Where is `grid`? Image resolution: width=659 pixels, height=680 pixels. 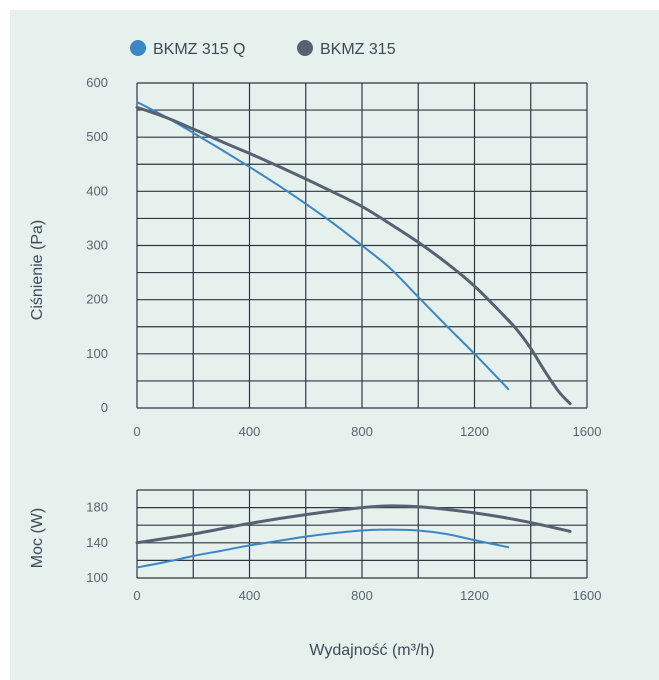 grid is located at coordinates (362, 534).